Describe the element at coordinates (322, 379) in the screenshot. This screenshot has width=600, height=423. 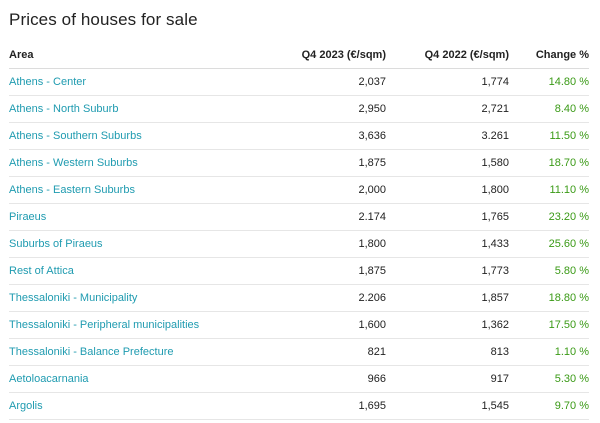
I see `q4-2023-value: 966` at that location.